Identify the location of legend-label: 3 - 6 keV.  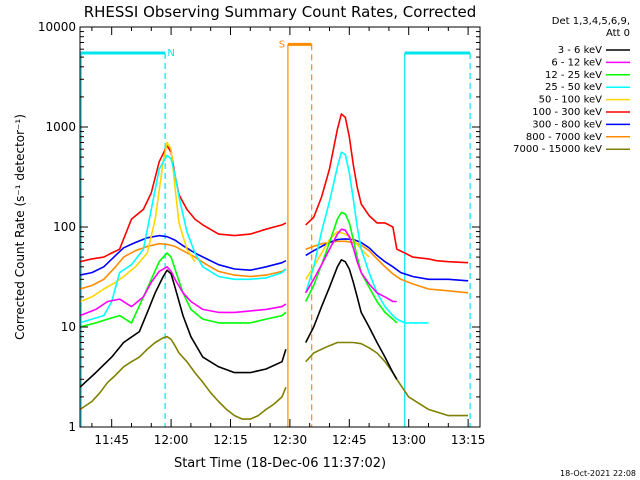
(580, 50).